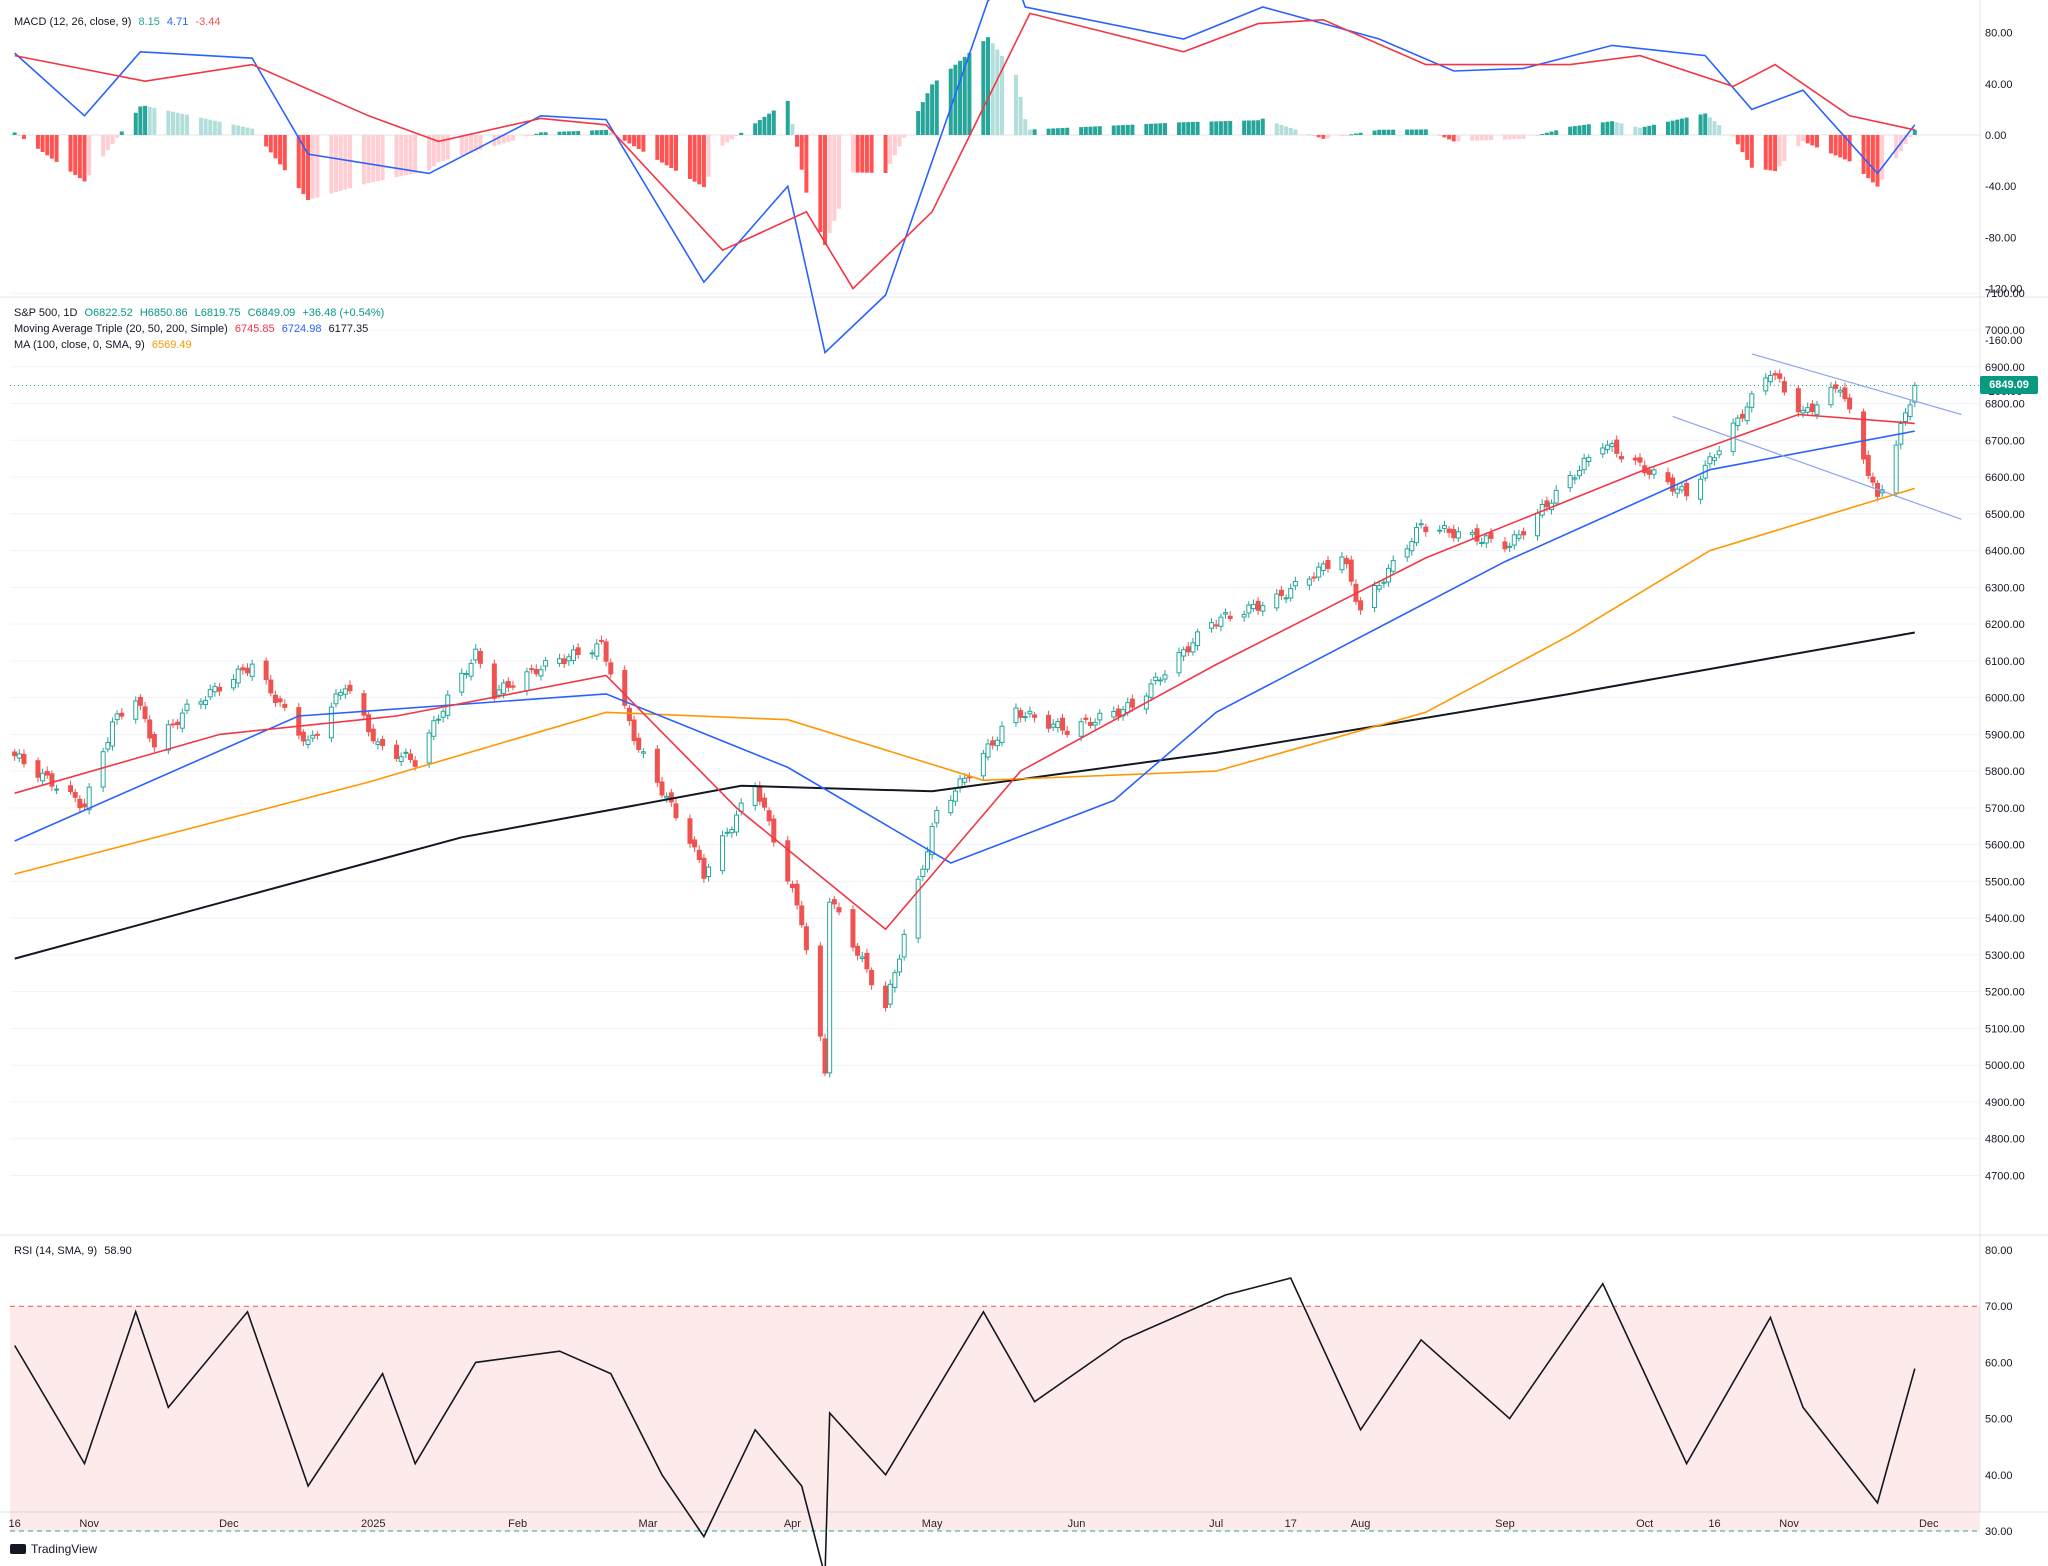  Describe the element at coordinates (56, 1251) in the screenshot. I see `rsi-label: RSI (14, SMA, 9)` at that location.